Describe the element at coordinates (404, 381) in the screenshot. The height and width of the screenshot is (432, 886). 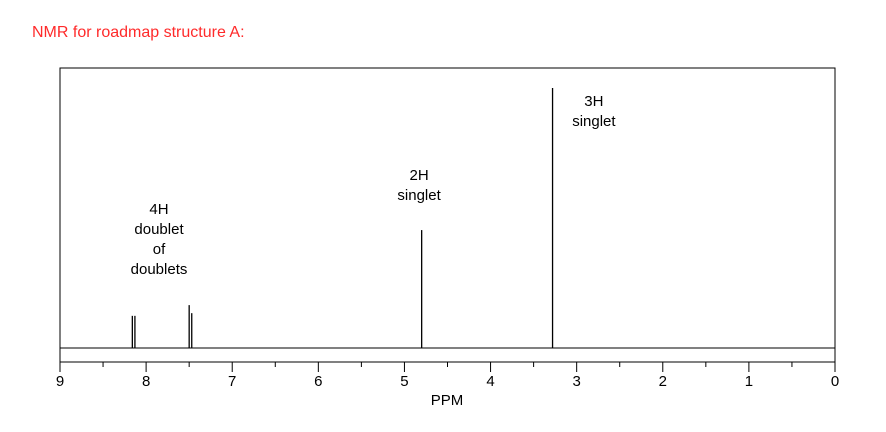
I see `x-tick-label: 5` at that location.